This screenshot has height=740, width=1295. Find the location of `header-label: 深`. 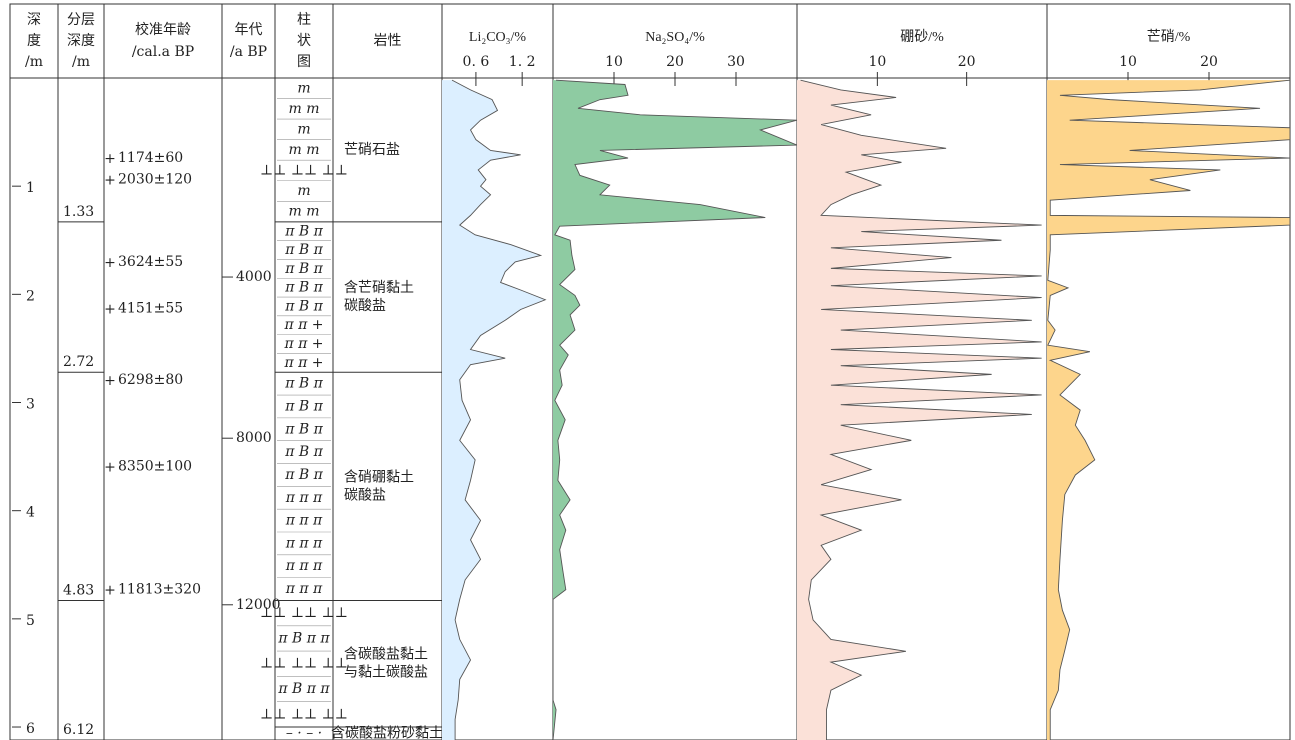

header-label: 深 is located at coordinates (34, 20).